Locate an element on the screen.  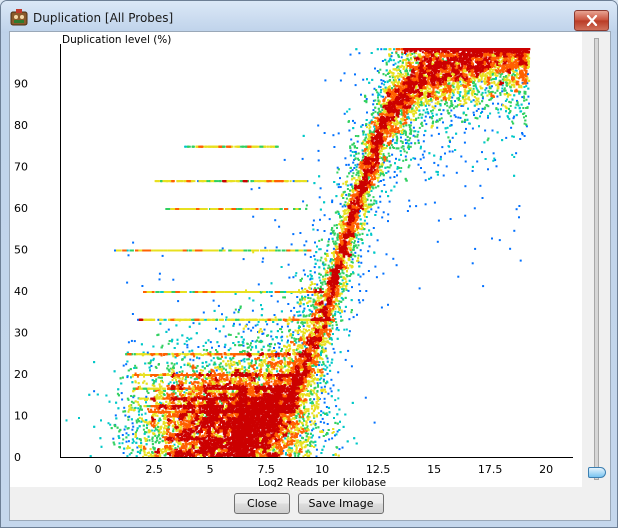
close-icon is located at coordinates (591, 20).